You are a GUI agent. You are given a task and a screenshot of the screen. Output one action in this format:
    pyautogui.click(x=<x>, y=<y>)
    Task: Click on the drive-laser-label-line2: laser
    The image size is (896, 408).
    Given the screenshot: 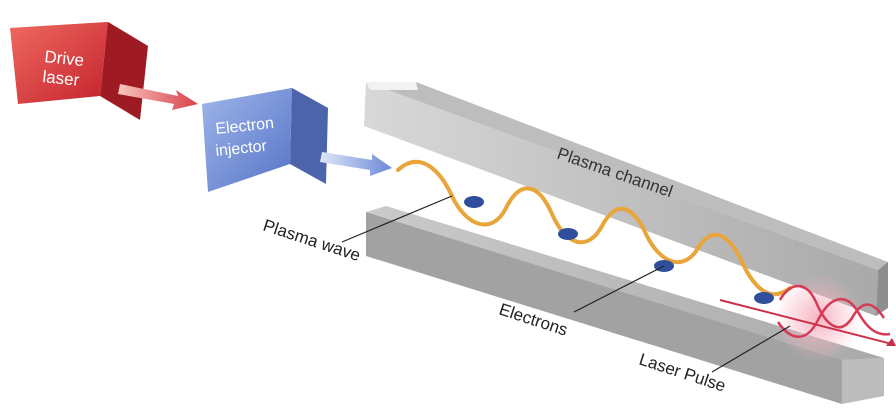 What is the action you would take?
    pyautogui.click(x=61, y=78)
    